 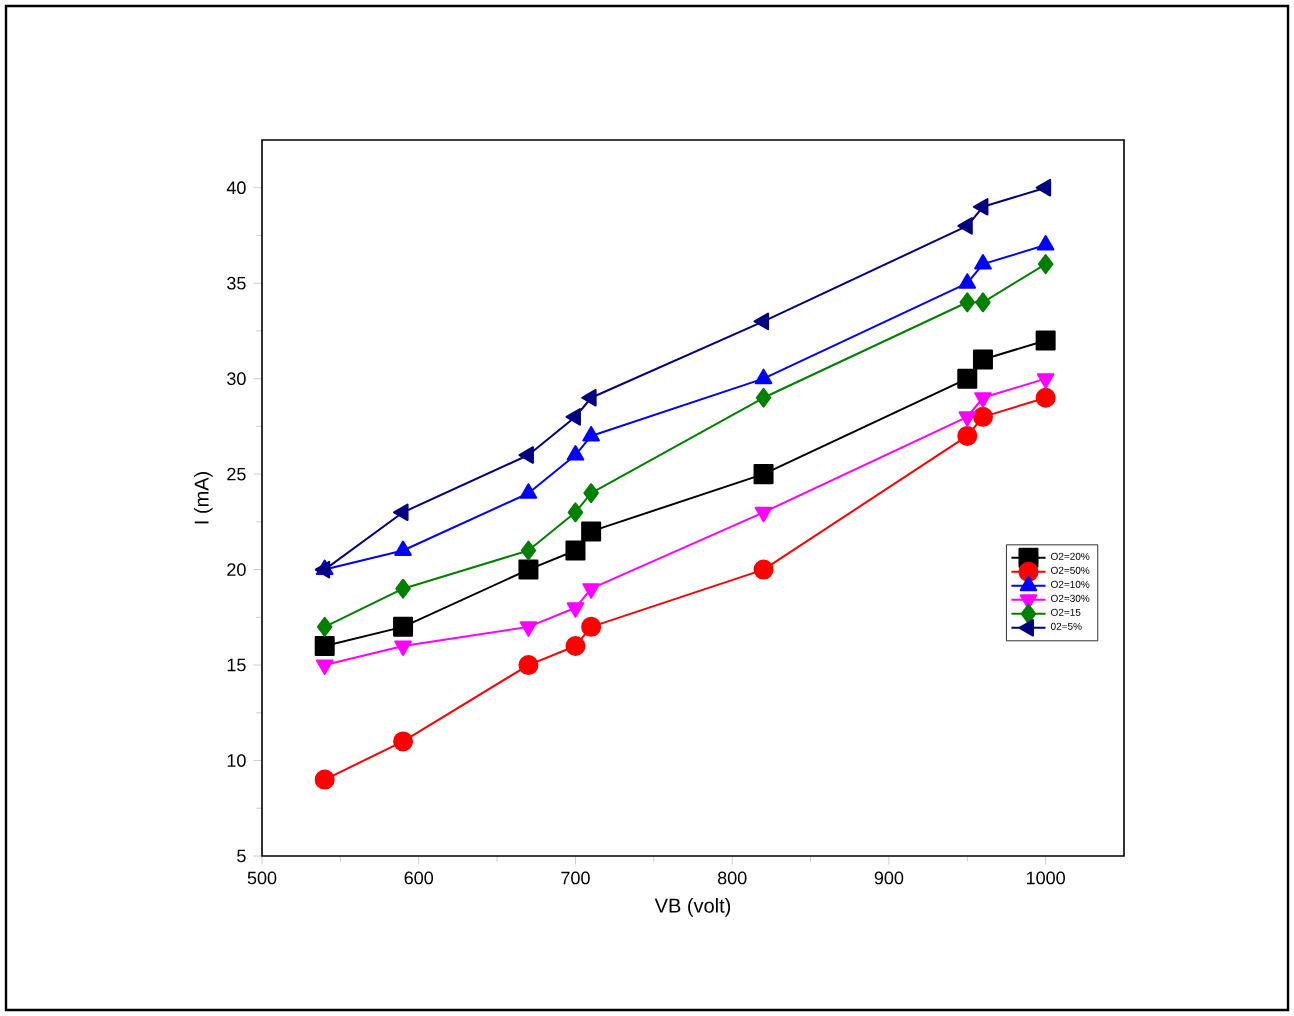 I want to click on y-tick-label: 40, so click(x=236, y=188).